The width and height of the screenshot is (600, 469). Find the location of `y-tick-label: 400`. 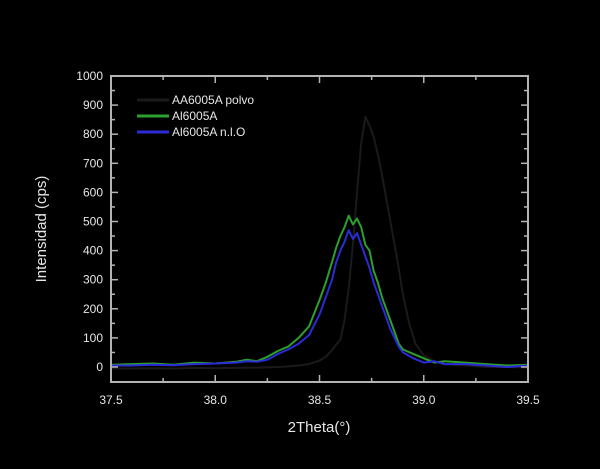

y-tick-label: 400 is located at coordinates (93, 251).